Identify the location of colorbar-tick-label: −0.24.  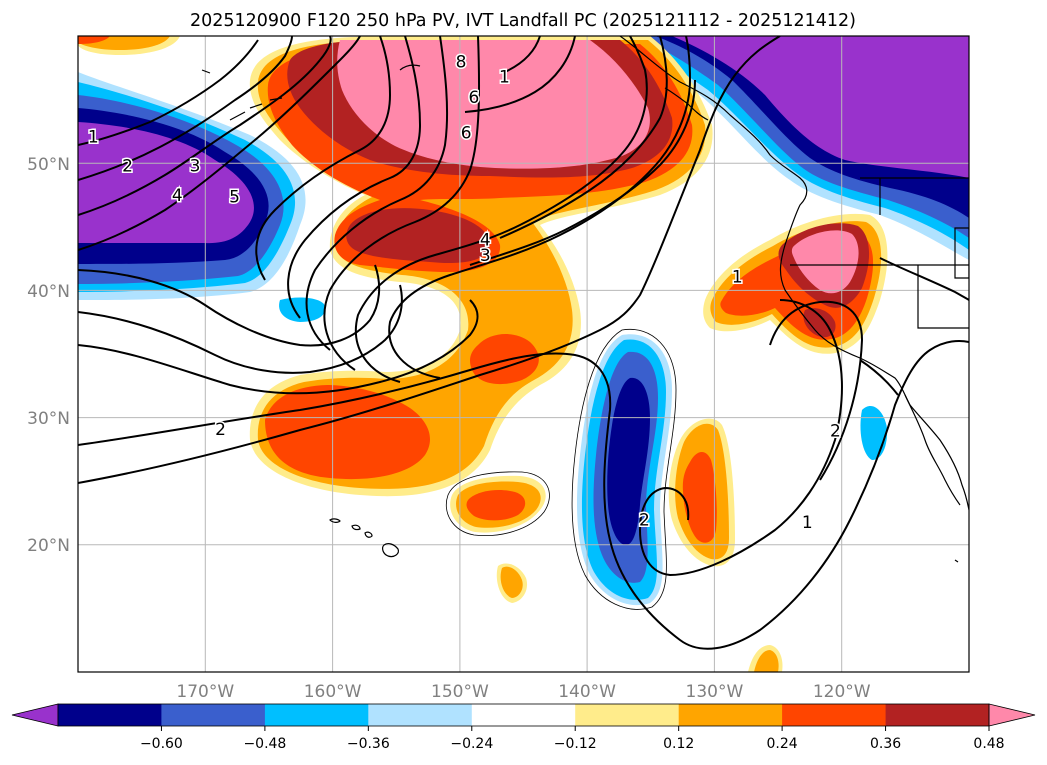
(471, 744).